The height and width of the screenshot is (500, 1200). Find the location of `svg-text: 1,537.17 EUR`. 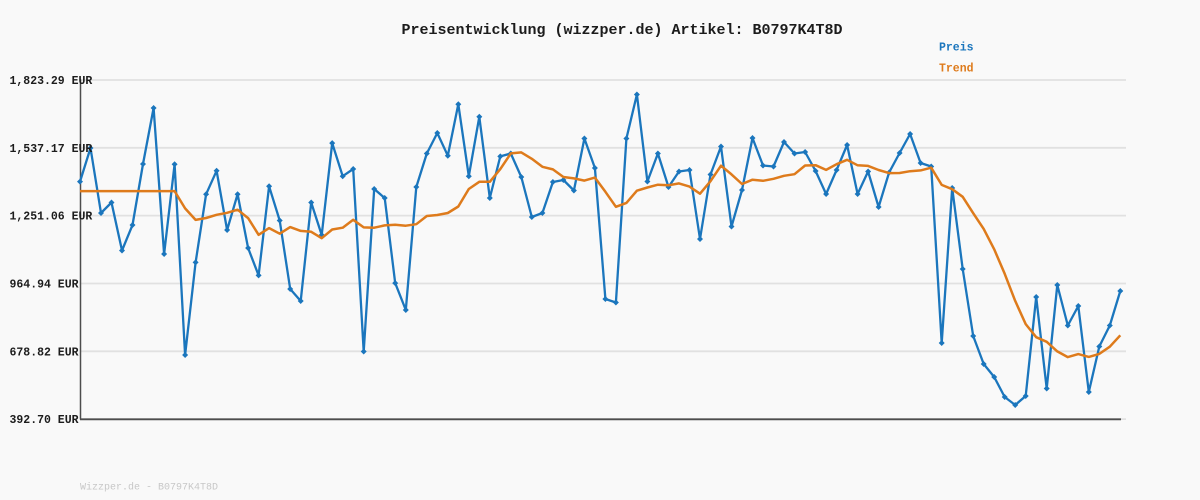

svg-text: 1,537.17 EUR is located at coordinates (51, 149).